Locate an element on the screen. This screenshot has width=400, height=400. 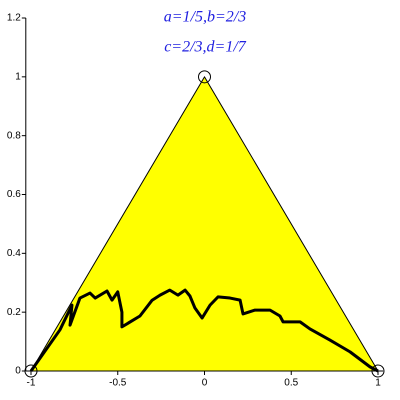
vertex-marker is located at coordinates (204, 77).